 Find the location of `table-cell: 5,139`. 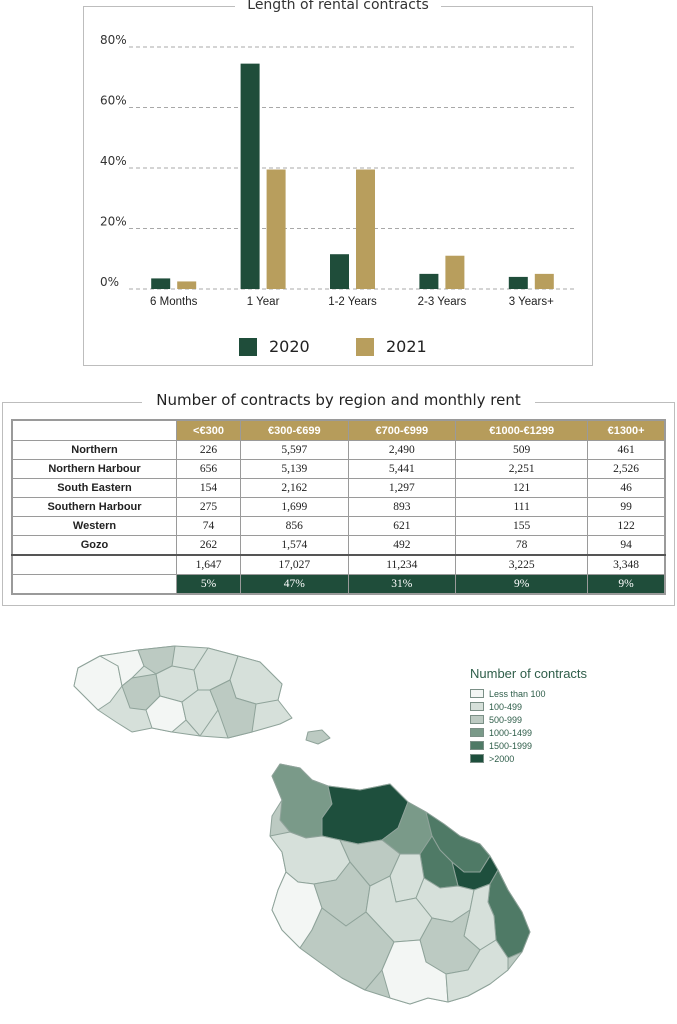

table-cell: 5,139 is located at coordinates (294, 469).